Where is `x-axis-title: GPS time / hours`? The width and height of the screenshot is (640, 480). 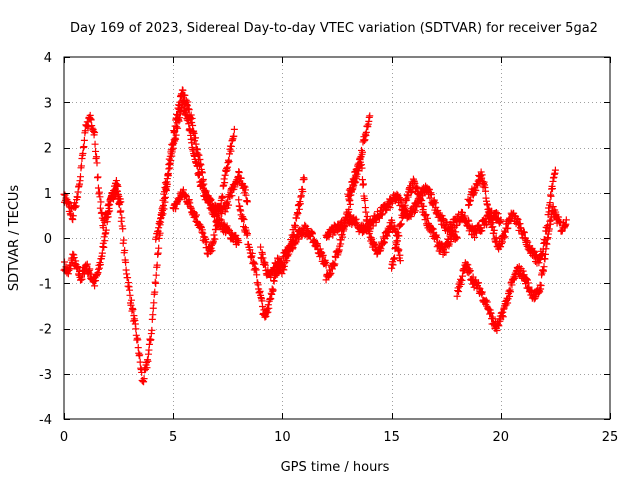 x-axis-title: GPS time / hours is located at coordinates (335, 467).